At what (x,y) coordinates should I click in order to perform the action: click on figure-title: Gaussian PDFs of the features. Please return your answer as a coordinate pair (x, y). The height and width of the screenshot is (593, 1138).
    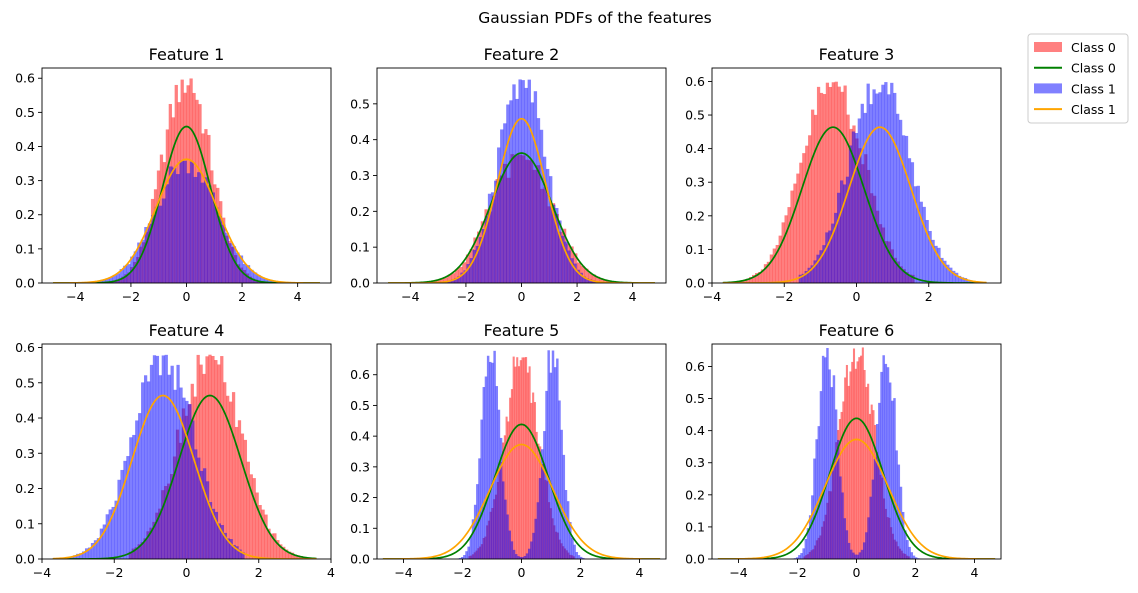
    Looking at the image, I should click on (595, 18).